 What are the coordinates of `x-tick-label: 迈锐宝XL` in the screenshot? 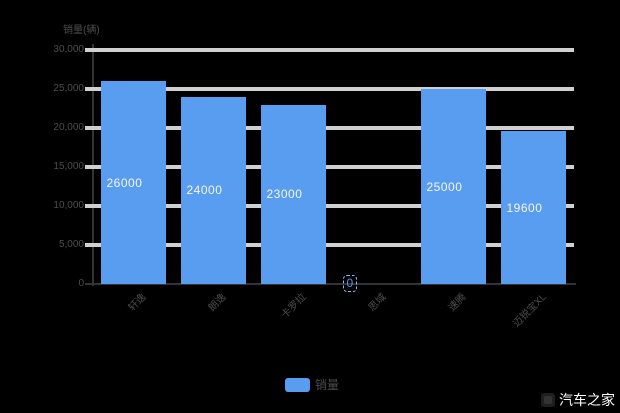 It's located at (529, 310).